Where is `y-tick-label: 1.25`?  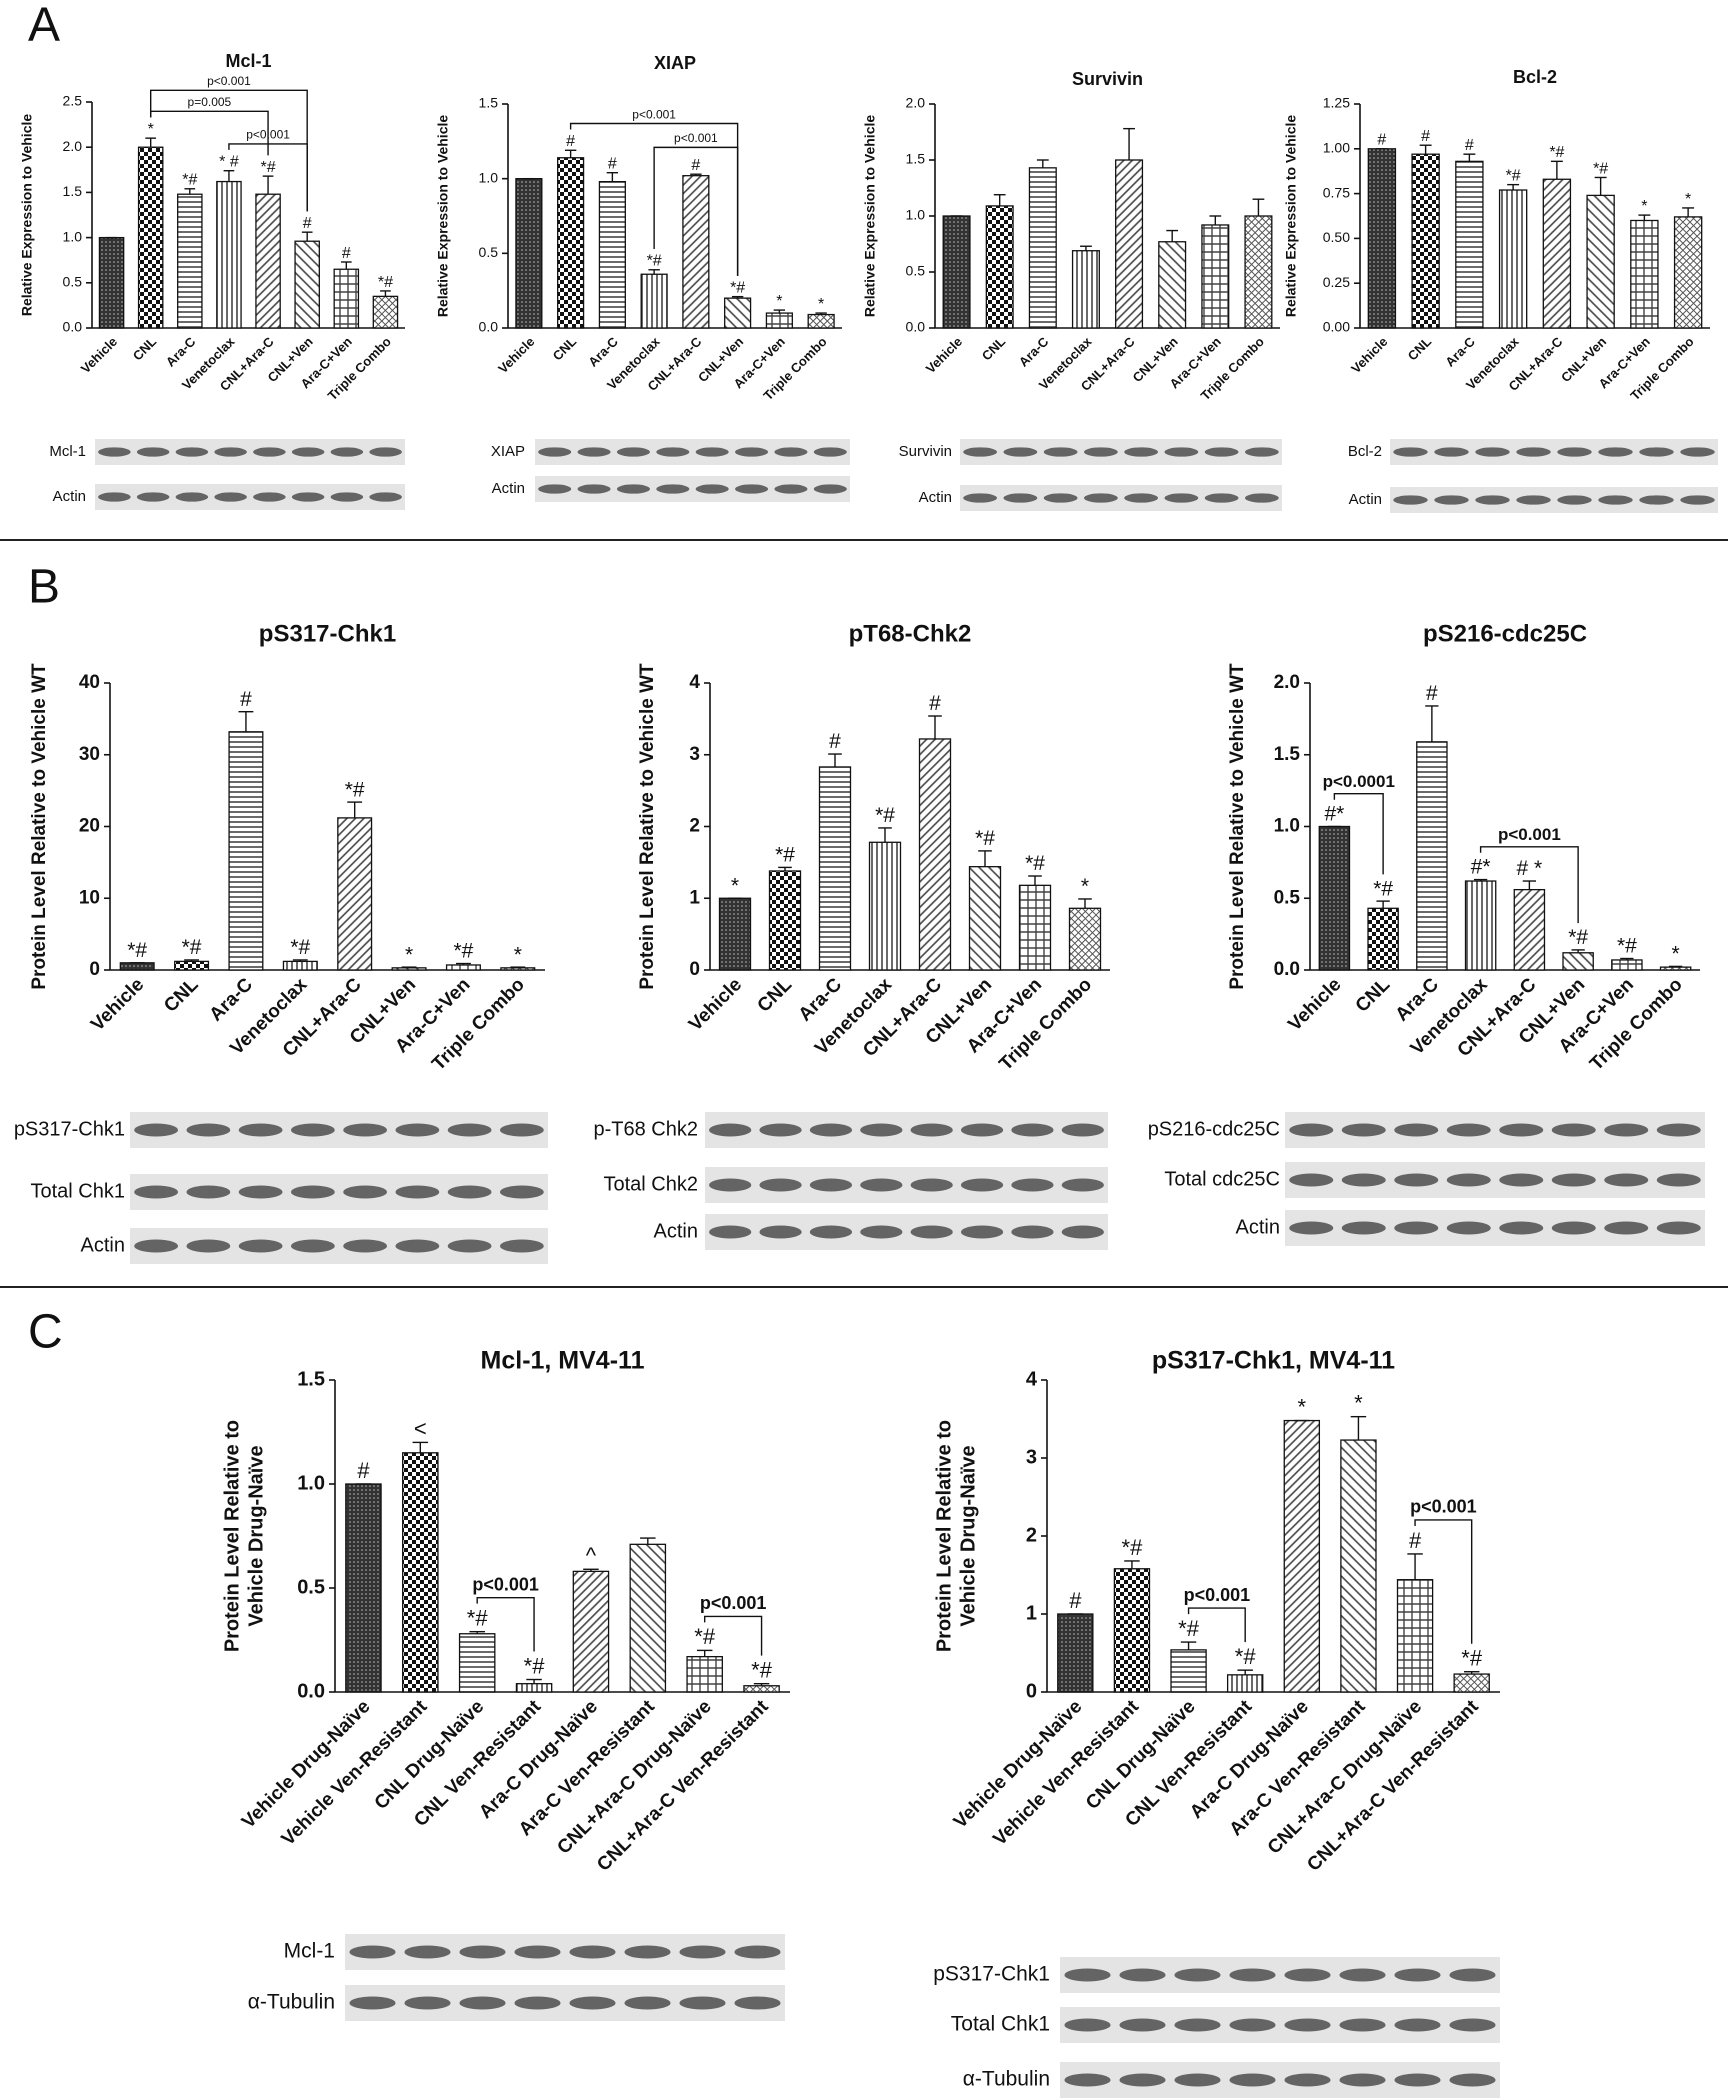 y-tick-label: 1.25 is located at coordinates (1336, 103).